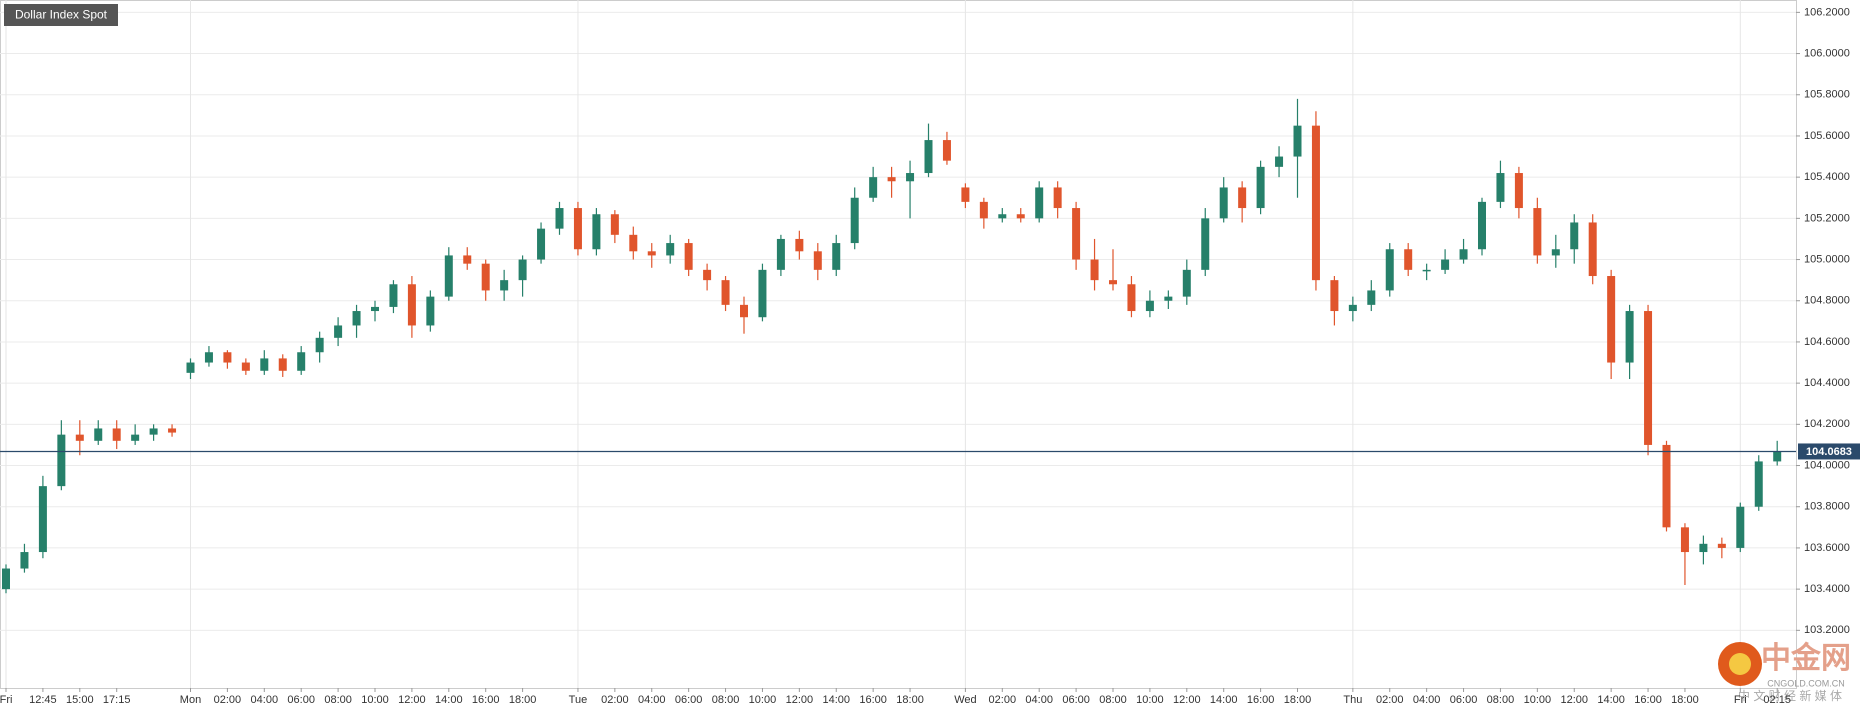  What do you see at coordinates (1827, 177) in the screenshot?
I see `y-tick-label: 105.4000` at bounding box center [1827, 177].